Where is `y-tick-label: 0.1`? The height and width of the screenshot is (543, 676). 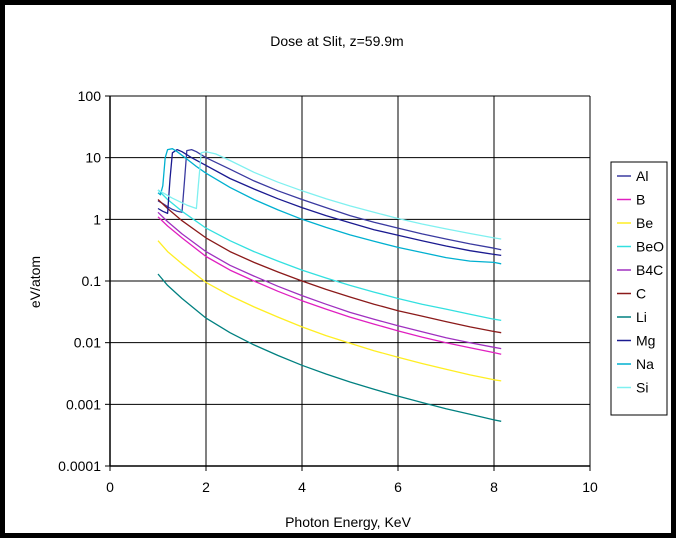 y-tick-label: 0.1 is located at coordinates (92, 281).